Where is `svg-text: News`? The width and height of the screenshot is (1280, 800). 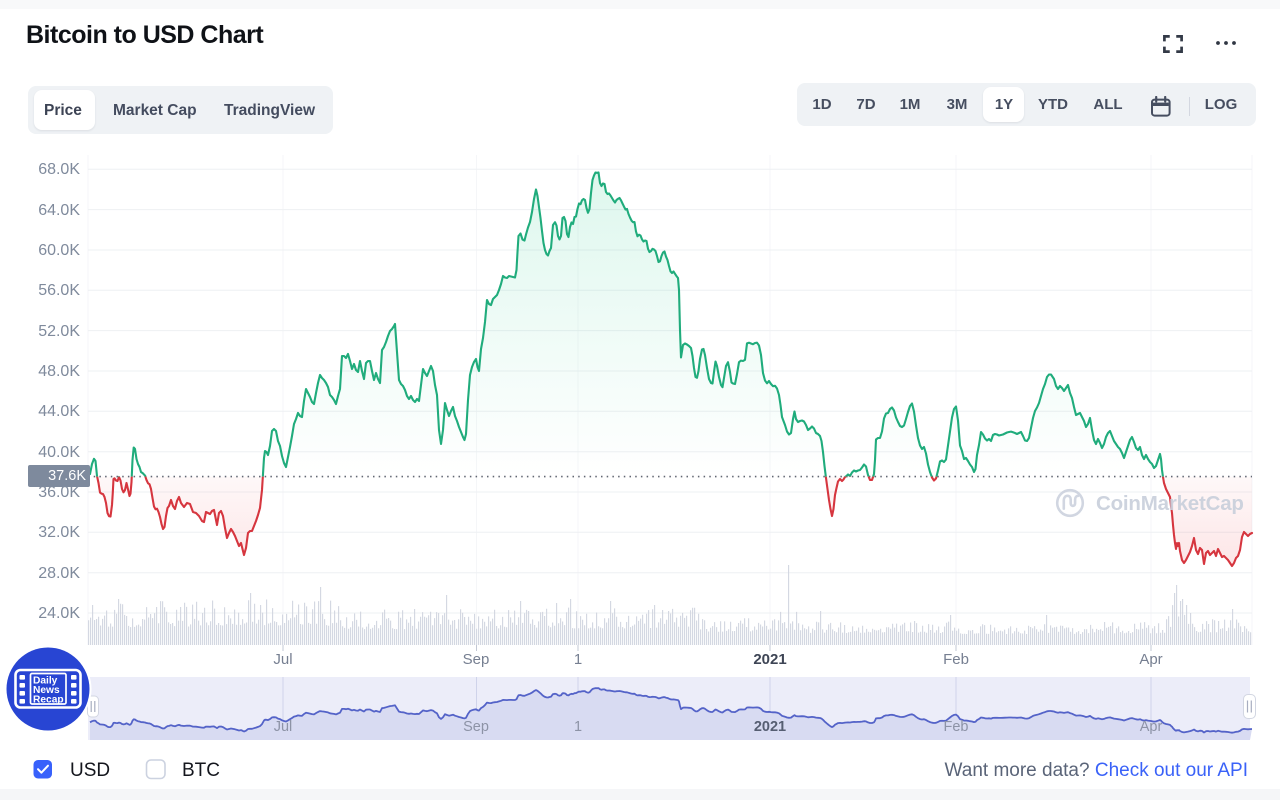
svg-text: News is located at coordinates (46, 690).